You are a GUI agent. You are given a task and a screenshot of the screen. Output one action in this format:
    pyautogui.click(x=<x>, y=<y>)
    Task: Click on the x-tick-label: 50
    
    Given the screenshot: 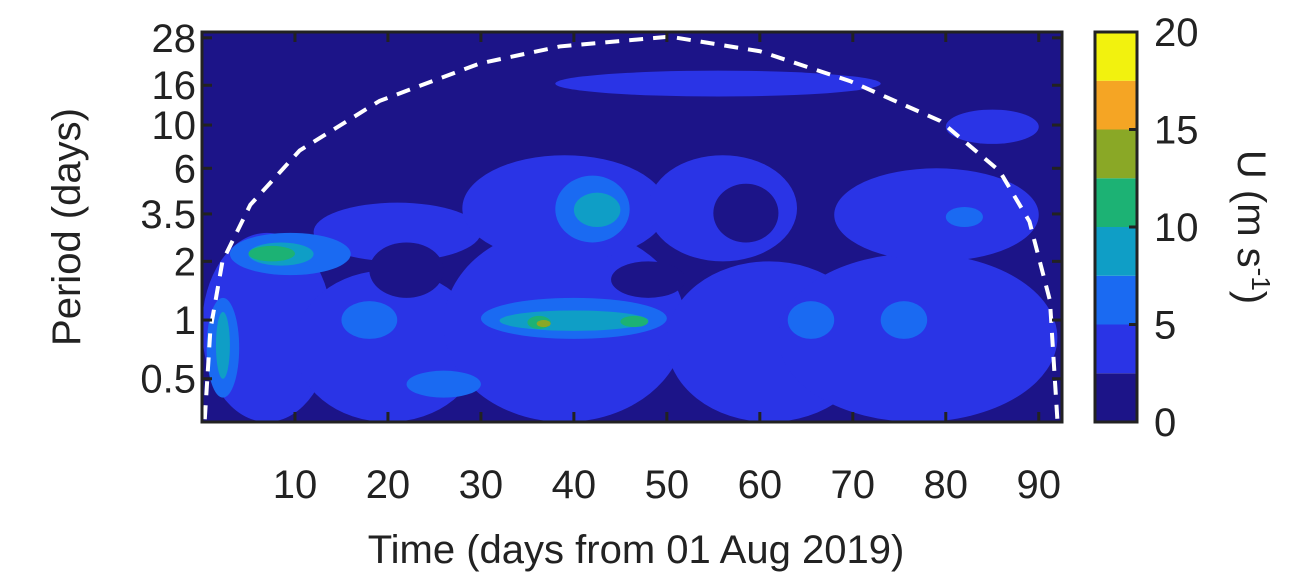 What is the action you would take?
    pyautogui.click(x=667, y=485)
    